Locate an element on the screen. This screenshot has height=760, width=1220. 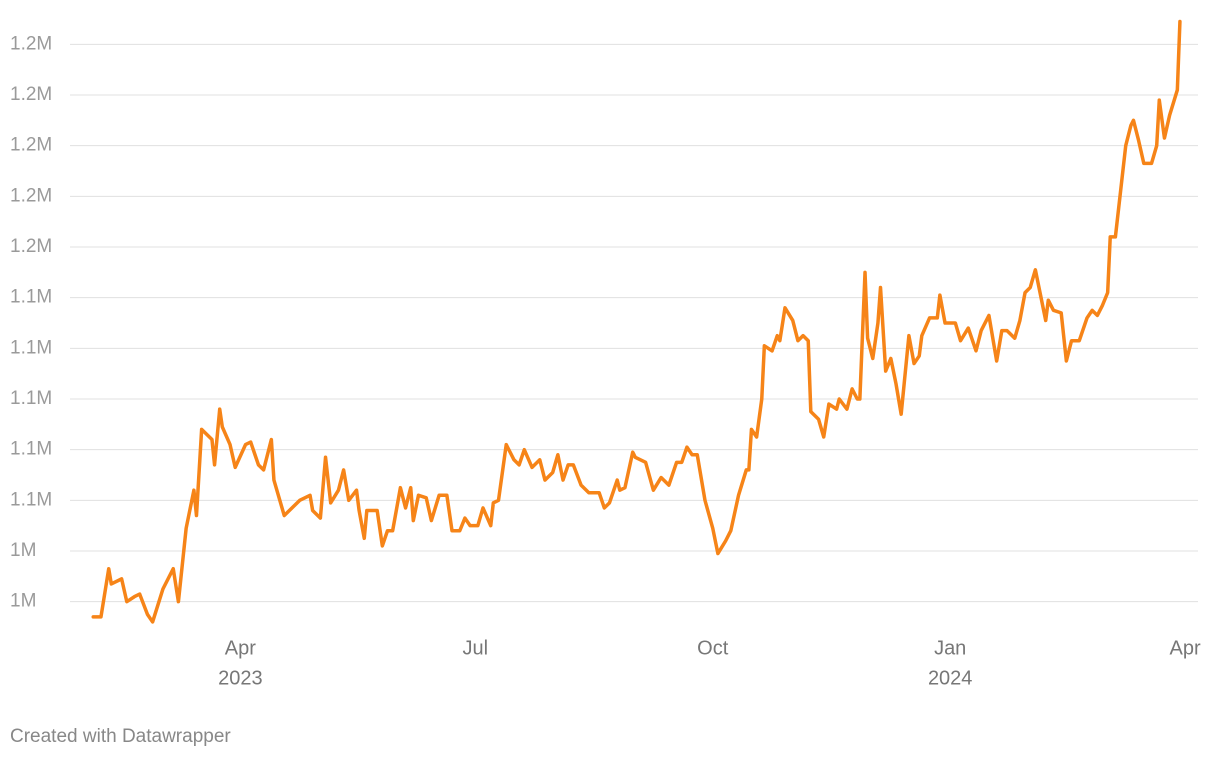
x-tick-label: Jul is located at coordinates (475, 648).